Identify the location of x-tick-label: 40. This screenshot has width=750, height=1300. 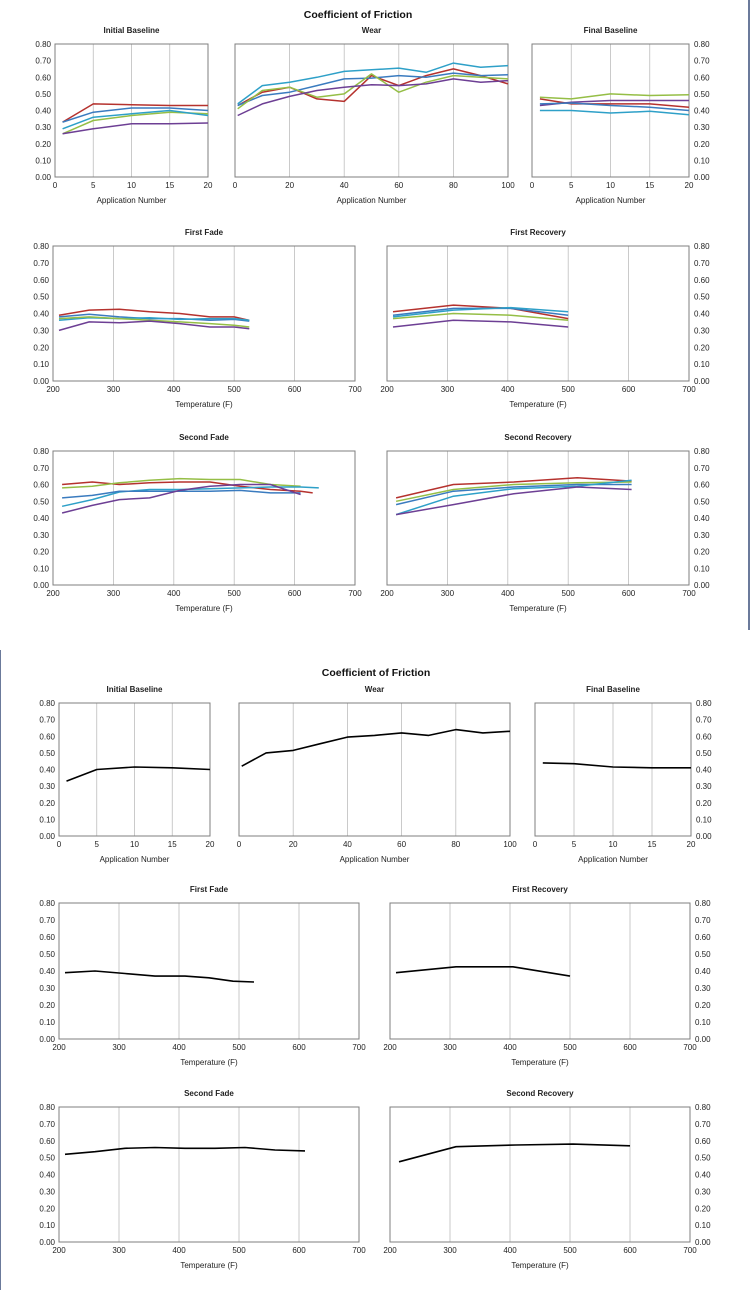
(344, 185).